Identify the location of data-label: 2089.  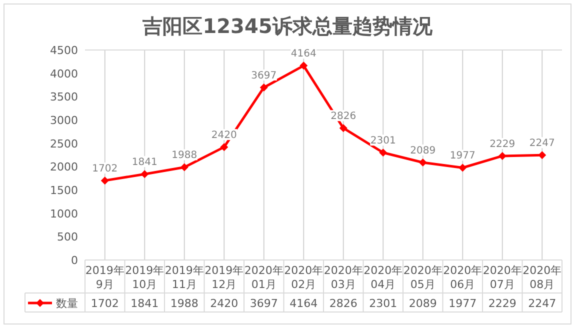
(423, 151).